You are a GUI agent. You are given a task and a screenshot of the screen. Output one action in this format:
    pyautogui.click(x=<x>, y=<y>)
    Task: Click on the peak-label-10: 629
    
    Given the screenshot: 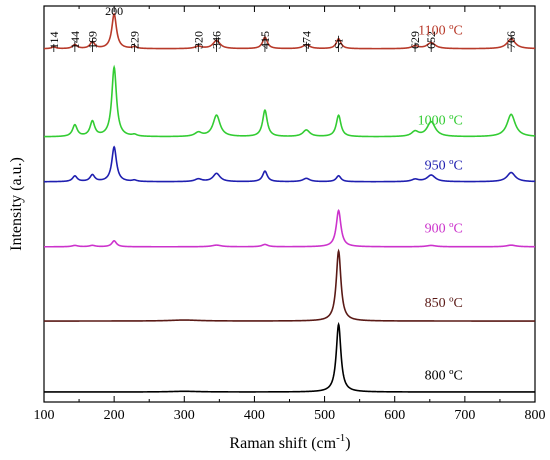 What is the action you would take?
    pyautogui.click(x=415, y=40)
    